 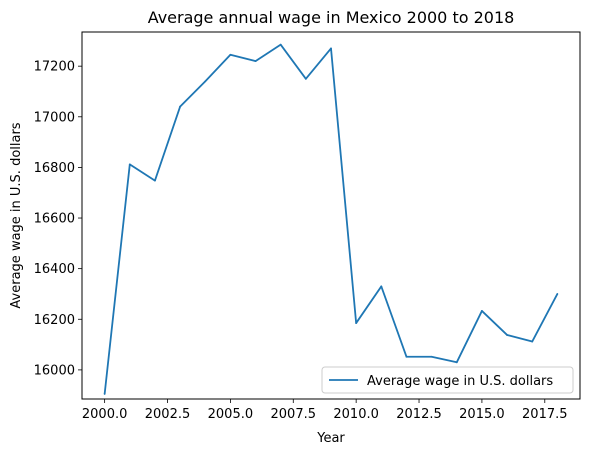 I want to click on x-axis-label: Year, so click(x=330, y=438).